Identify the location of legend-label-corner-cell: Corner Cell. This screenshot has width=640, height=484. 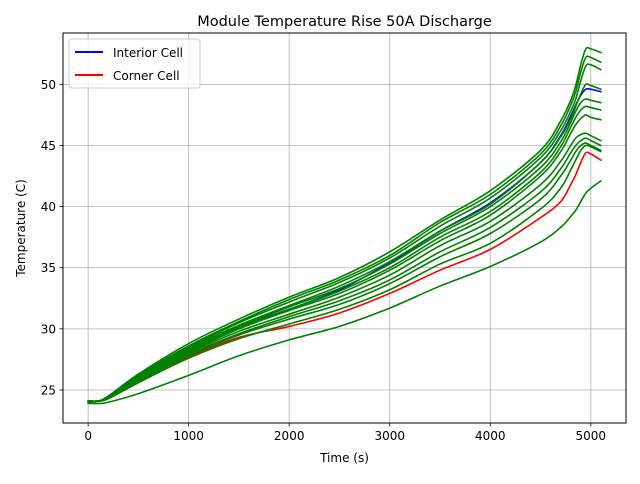
(146, 76).